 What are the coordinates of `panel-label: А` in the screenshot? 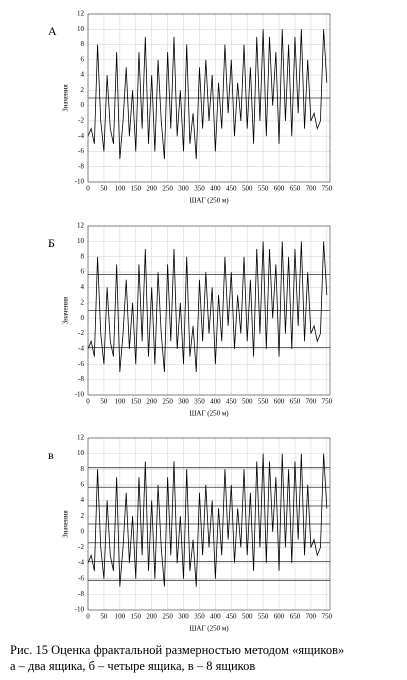 It's located at (52, 31).